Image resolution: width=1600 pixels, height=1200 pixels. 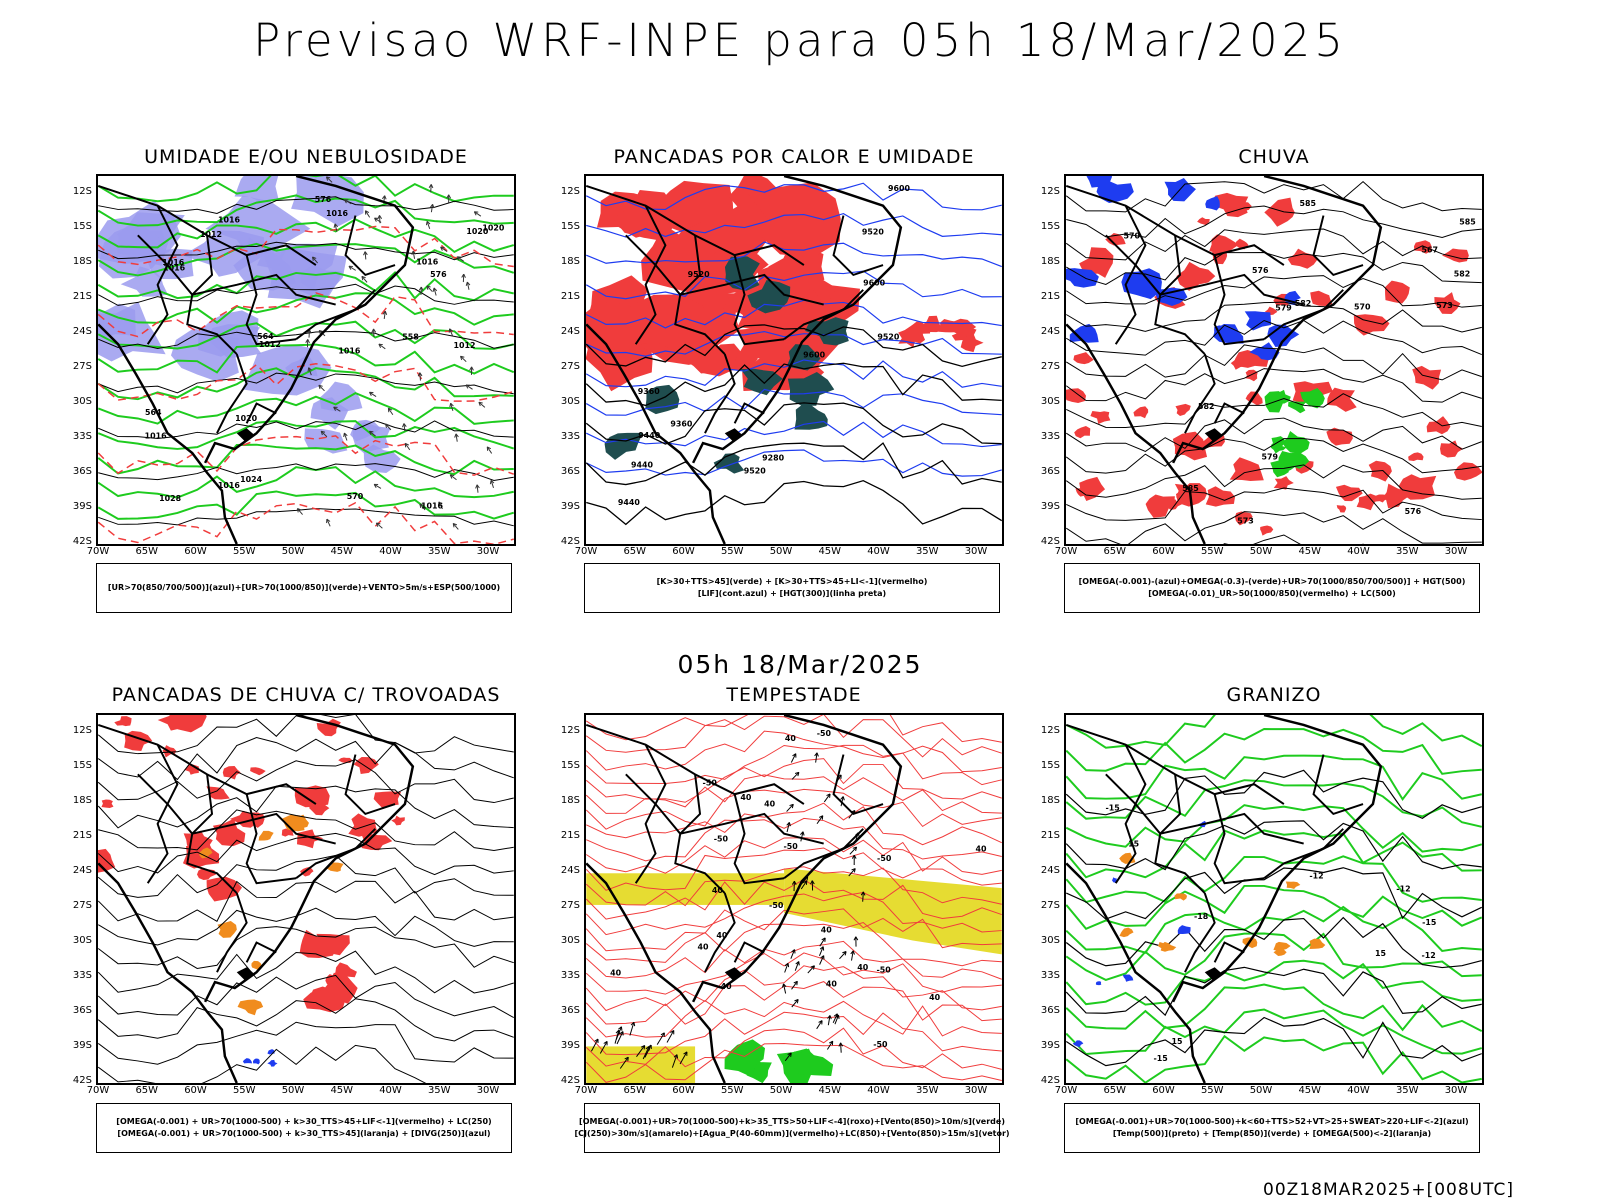 I want to click on latitude-tick-label: 39S, so click(x=1050, y=1045).